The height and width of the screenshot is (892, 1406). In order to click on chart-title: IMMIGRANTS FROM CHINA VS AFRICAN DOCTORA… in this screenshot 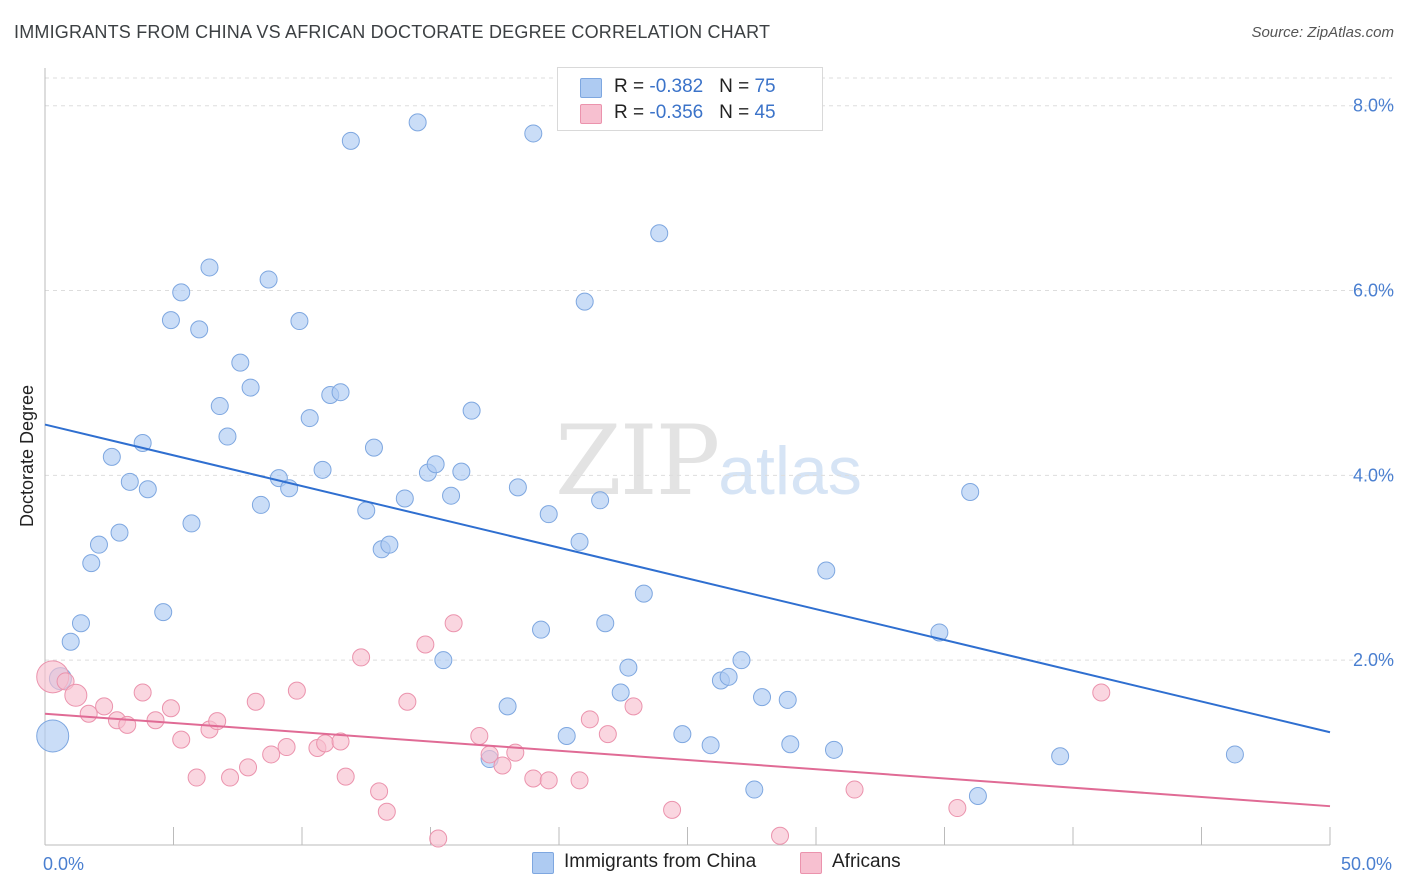, I will do `click(392, 32)`.